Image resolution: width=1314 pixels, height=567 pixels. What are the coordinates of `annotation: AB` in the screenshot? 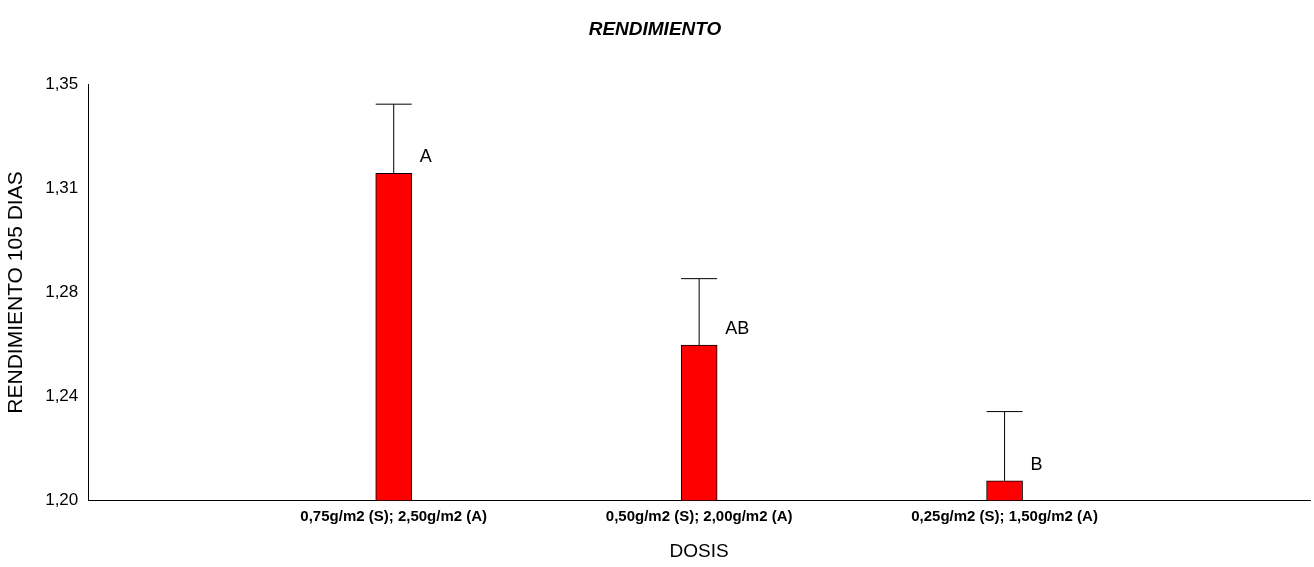 It's located at (737, 328).